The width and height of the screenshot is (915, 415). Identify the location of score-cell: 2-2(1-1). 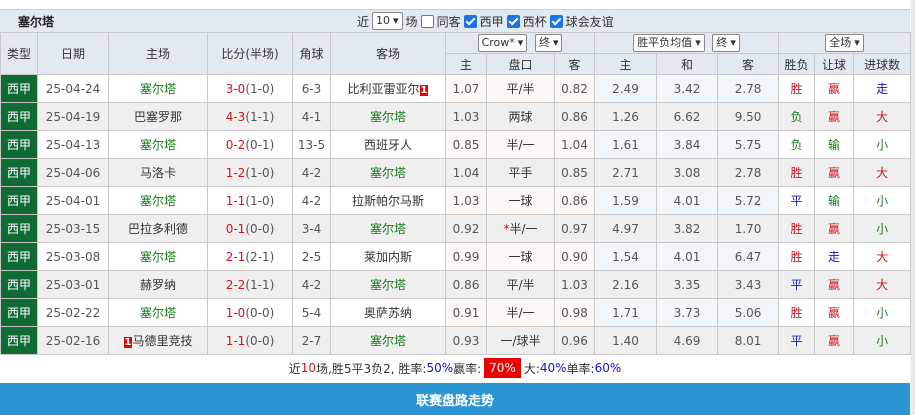
(250, 284).